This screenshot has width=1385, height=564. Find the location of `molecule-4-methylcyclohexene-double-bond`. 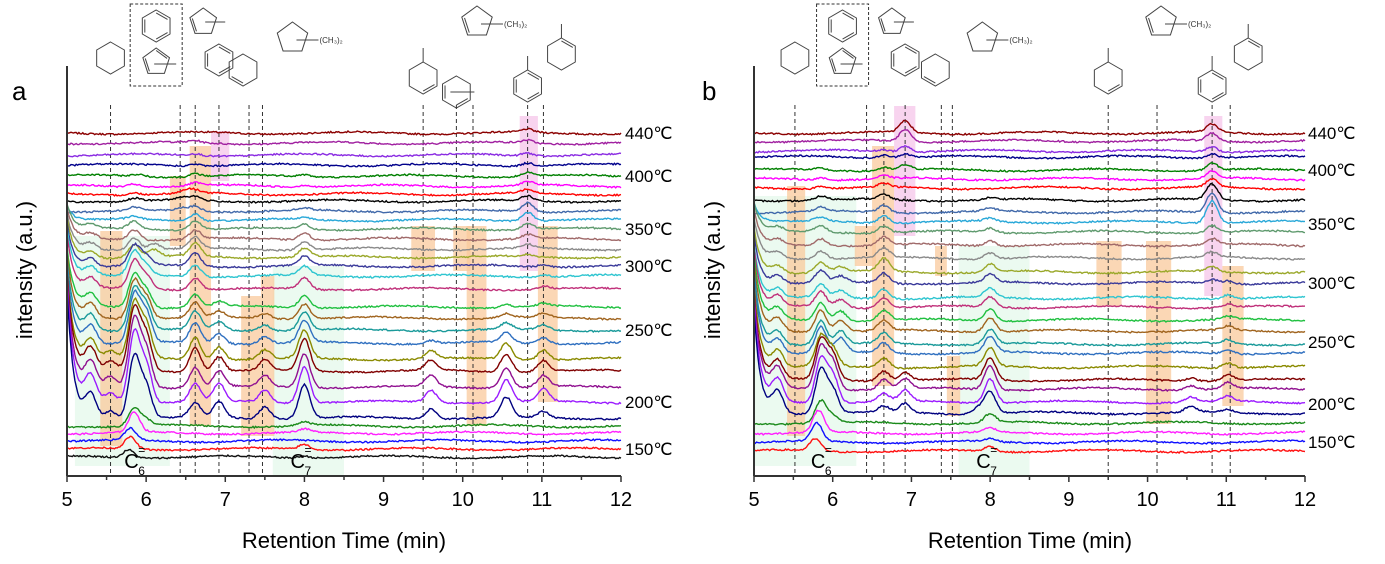

molecule-4-methylcyclohexene-double-bond is located at coordinates (1113, 88).